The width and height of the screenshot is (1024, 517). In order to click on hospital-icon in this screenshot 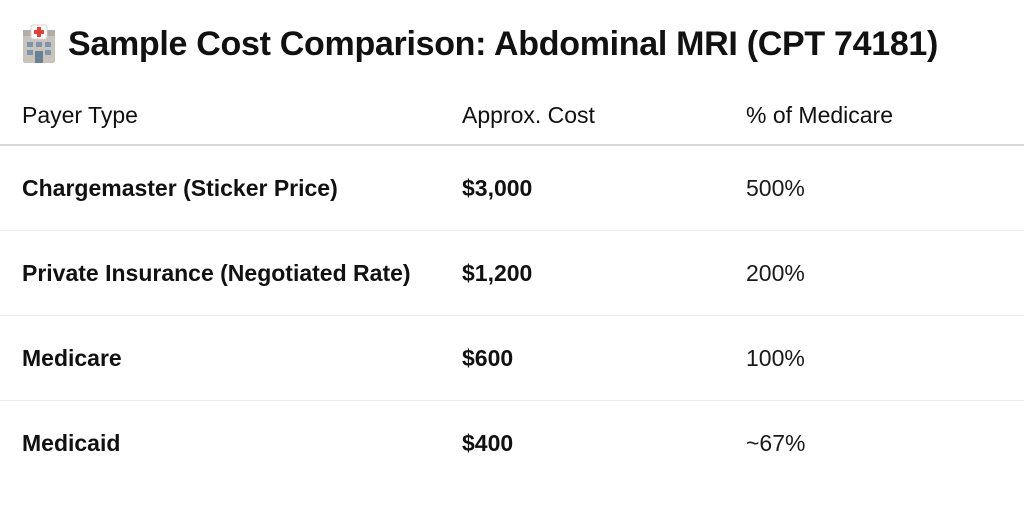, I will do `click(39, 44)`.